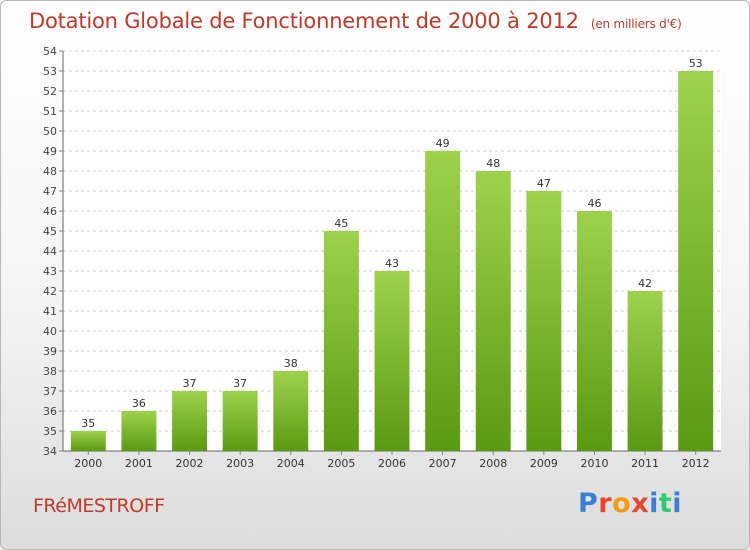  What do you see at coordinates (665, 503) in the screenshot?
I see `logo-letter: t` at bounding box center [665, 503].